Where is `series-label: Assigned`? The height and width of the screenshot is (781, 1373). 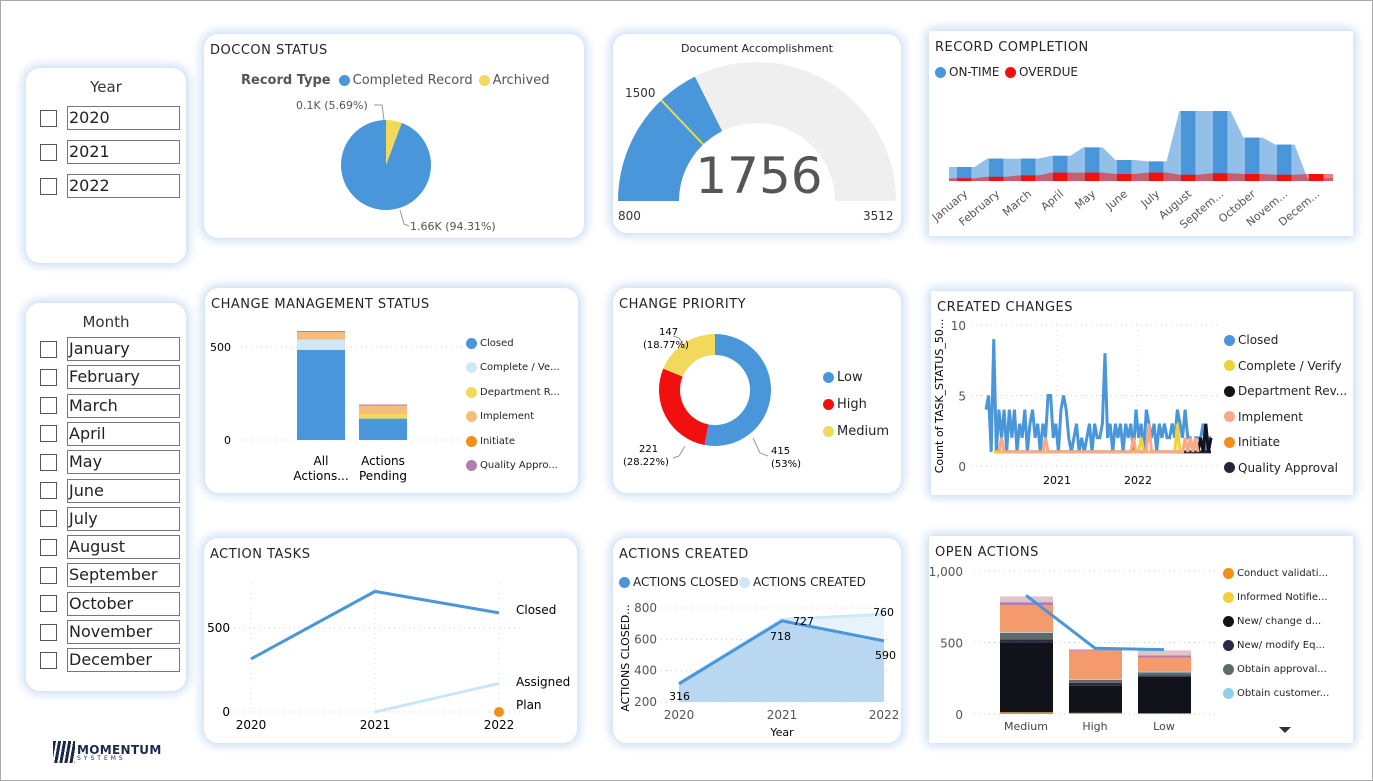 series-label: Assigned is located at coordinates (543, 682).